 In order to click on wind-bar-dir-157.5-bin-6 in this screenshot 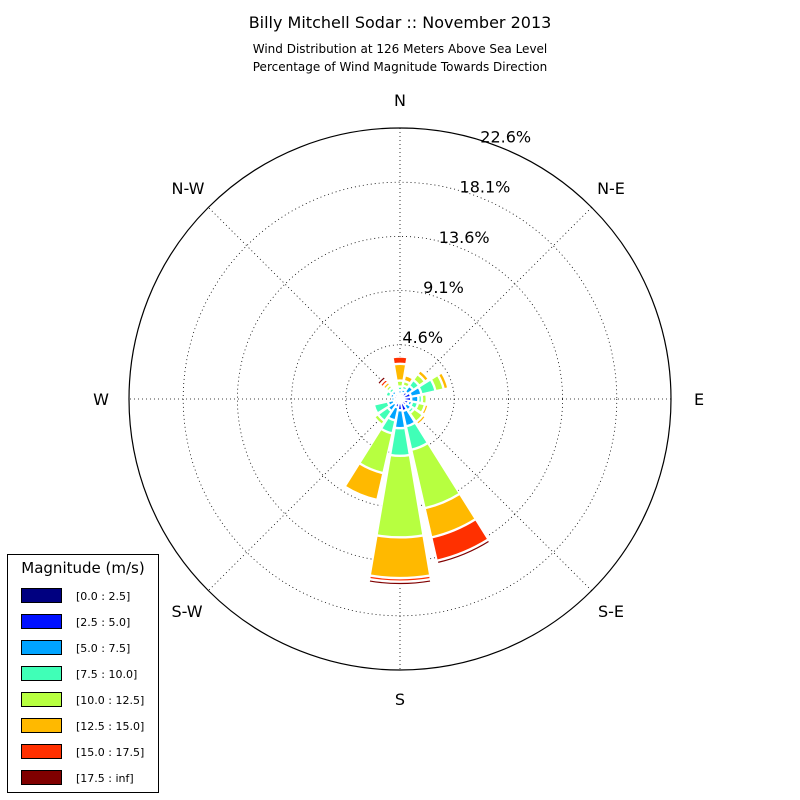, I will do `click(459, 540)`.